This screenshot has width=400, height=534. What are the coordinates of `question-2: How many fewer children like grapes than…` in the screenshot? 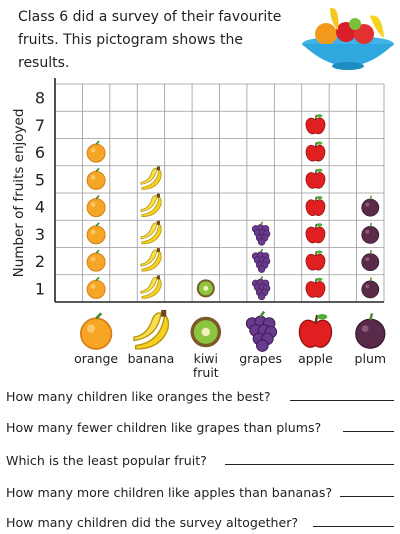 It's located at (164, 427).